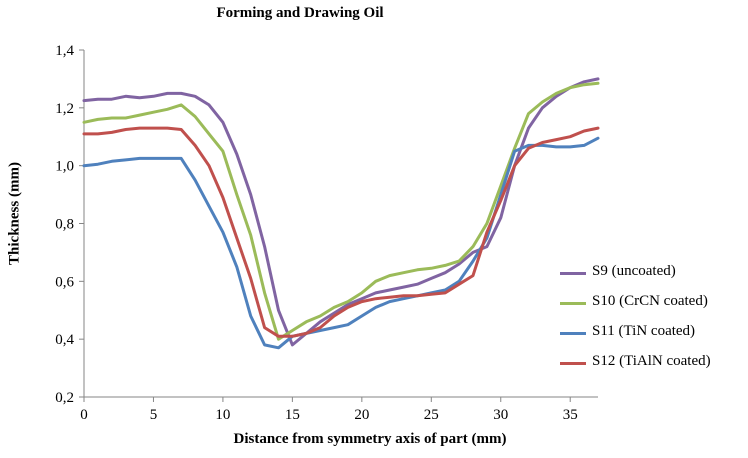 This screenshot has width=748, height=458. I want to click on y-tick-label: 1,4, so click(64, 51).